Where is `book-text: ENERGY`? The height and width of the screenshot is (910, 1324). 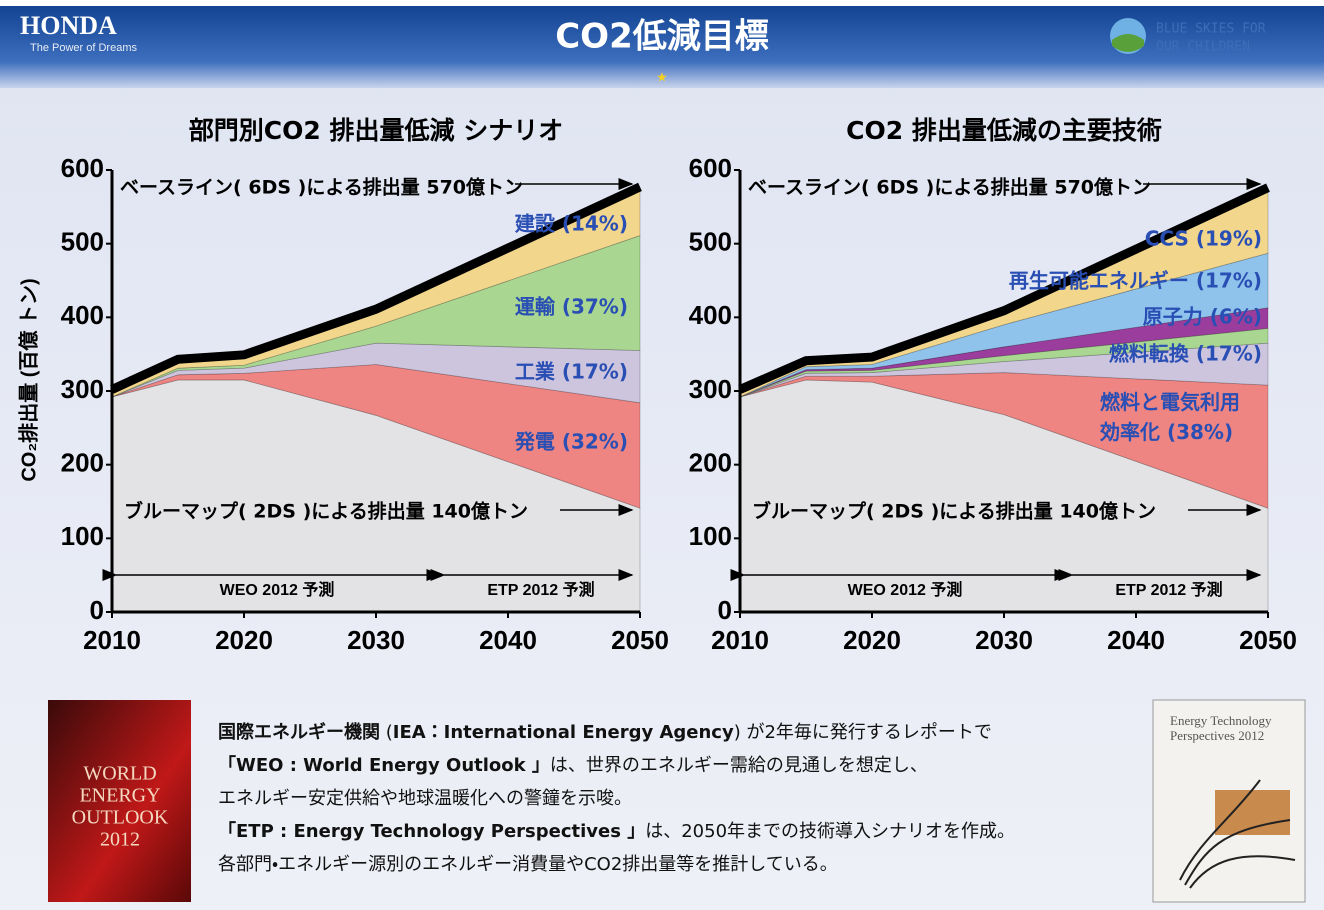 book-text: ENERGY is located at coordinates (119, 796).